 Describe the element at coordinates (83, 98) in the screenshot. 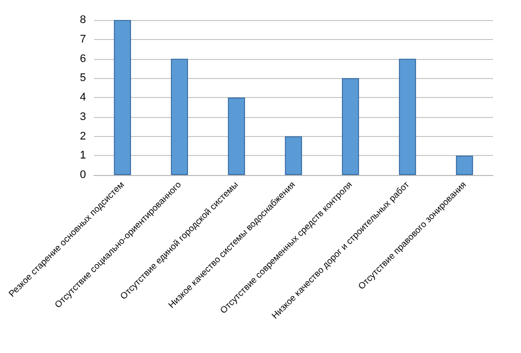

I see `y-tick-label: 4` at that location.